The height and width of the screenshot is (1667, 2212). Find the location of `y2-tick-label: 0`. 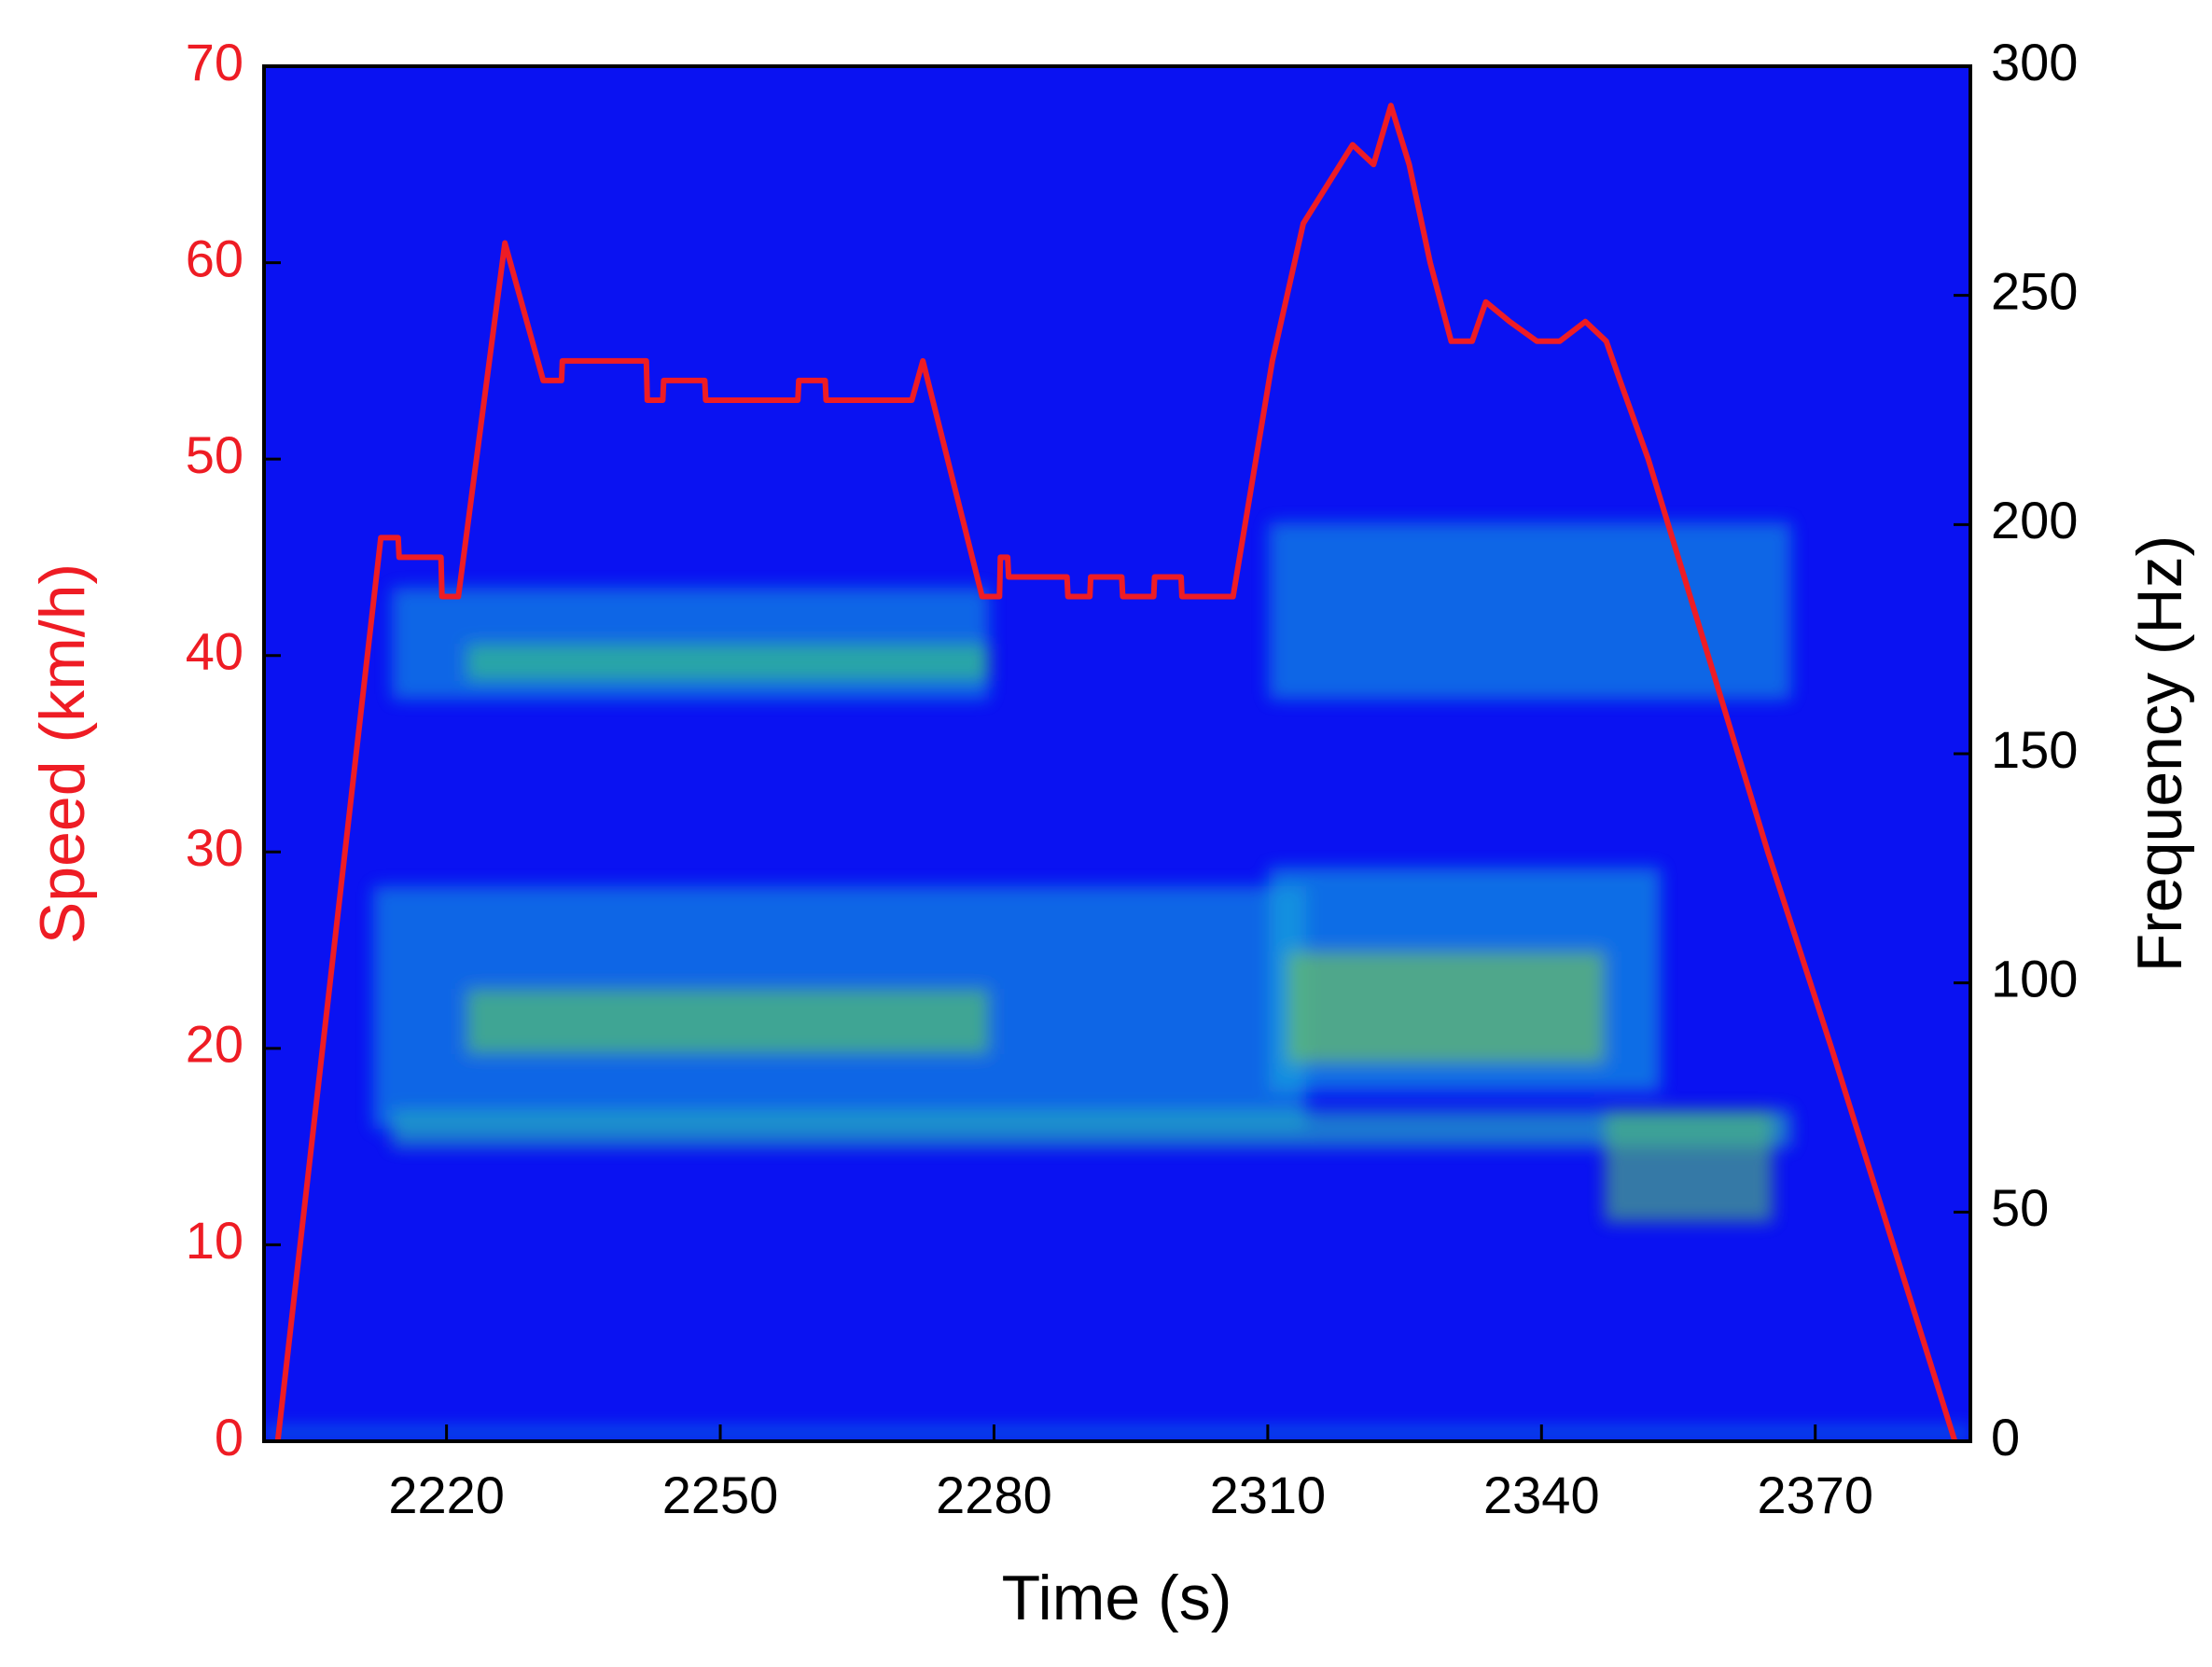

y2-tick-label: 0 is located at coordinates (2005, 1437).